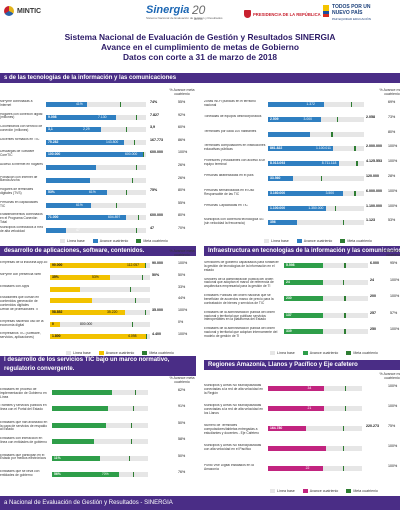 This screenshot has height=510, width=400. Describe the element at coordinates (275, 178) in the screenshot. I see `indicator-base-value: 33.560` at that location.